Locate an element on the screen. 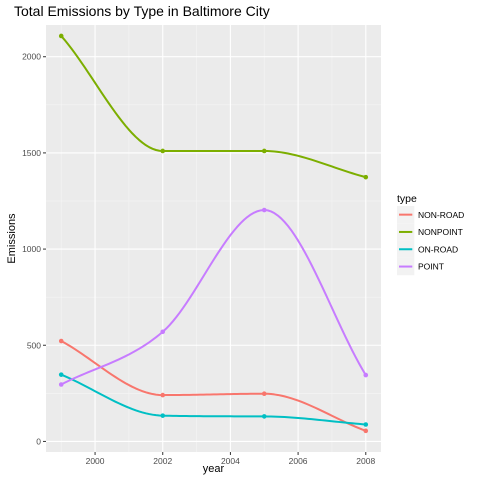  series-line-non-road is located at coordinates (213, 386).